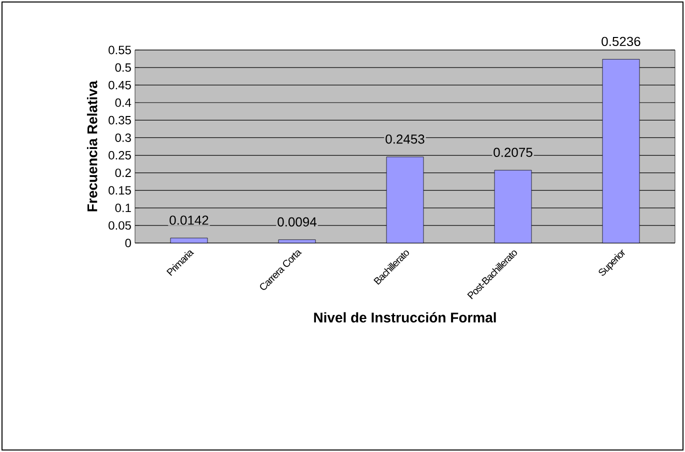  Describe the element at coordinates (119, 85) in the screenshot. I see `y-tick-label: 0.45` at that location.